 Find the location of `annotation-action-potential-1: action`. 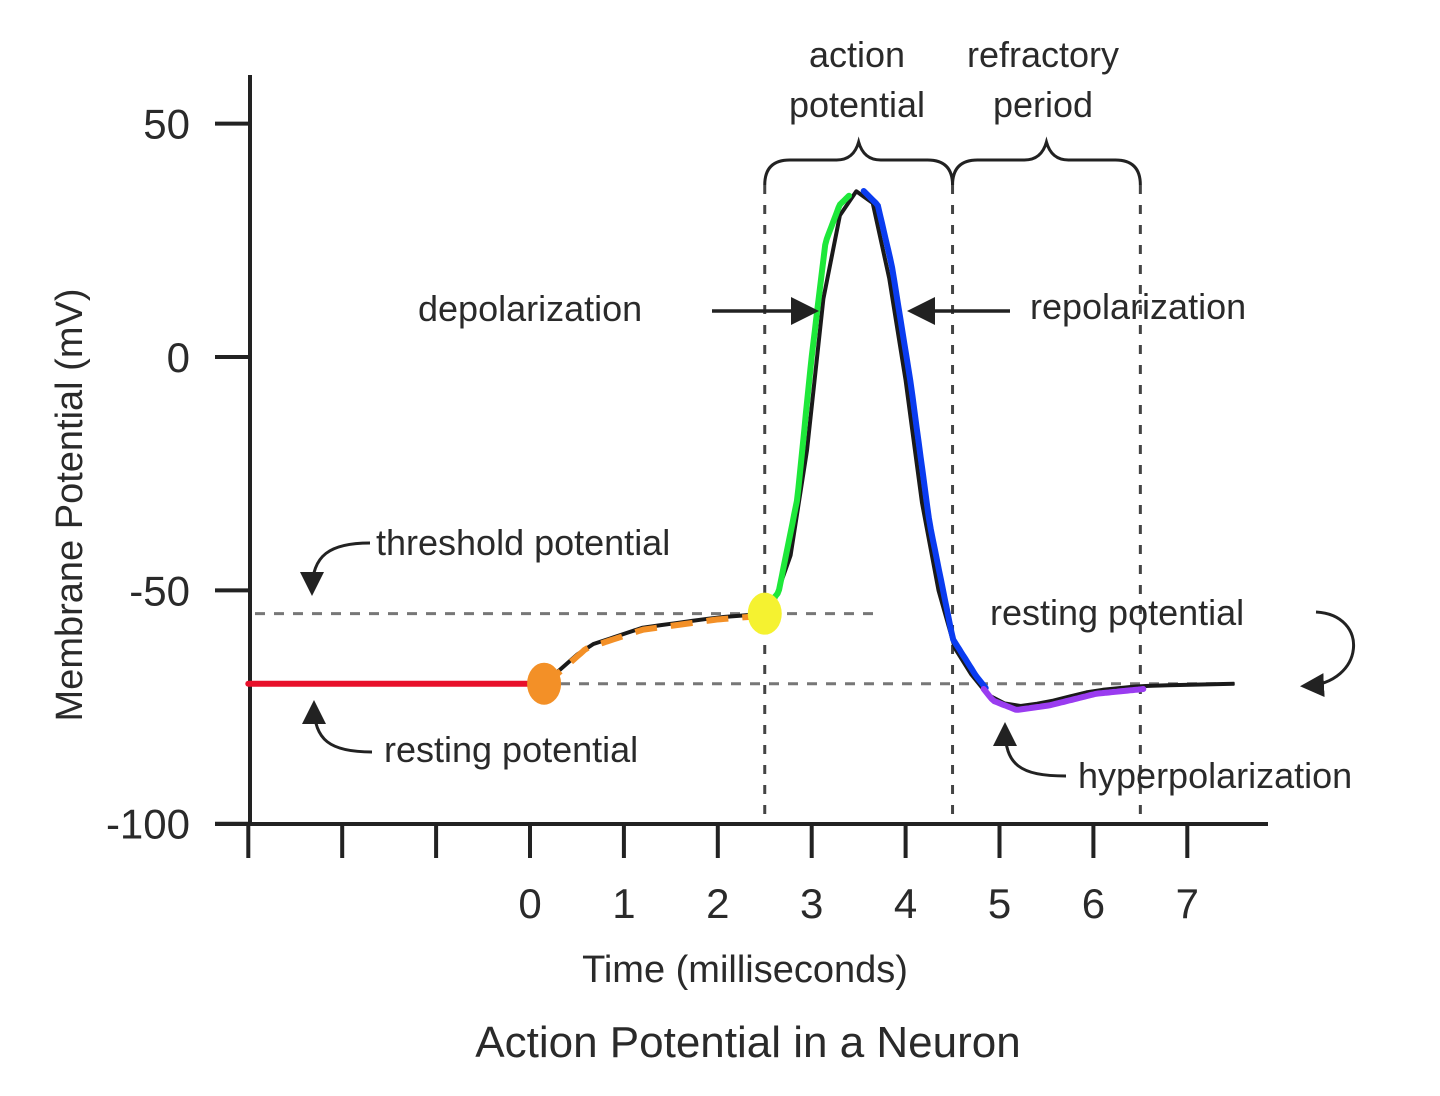

annotation-action-potential-1: action is located at coordinates (857, 54).